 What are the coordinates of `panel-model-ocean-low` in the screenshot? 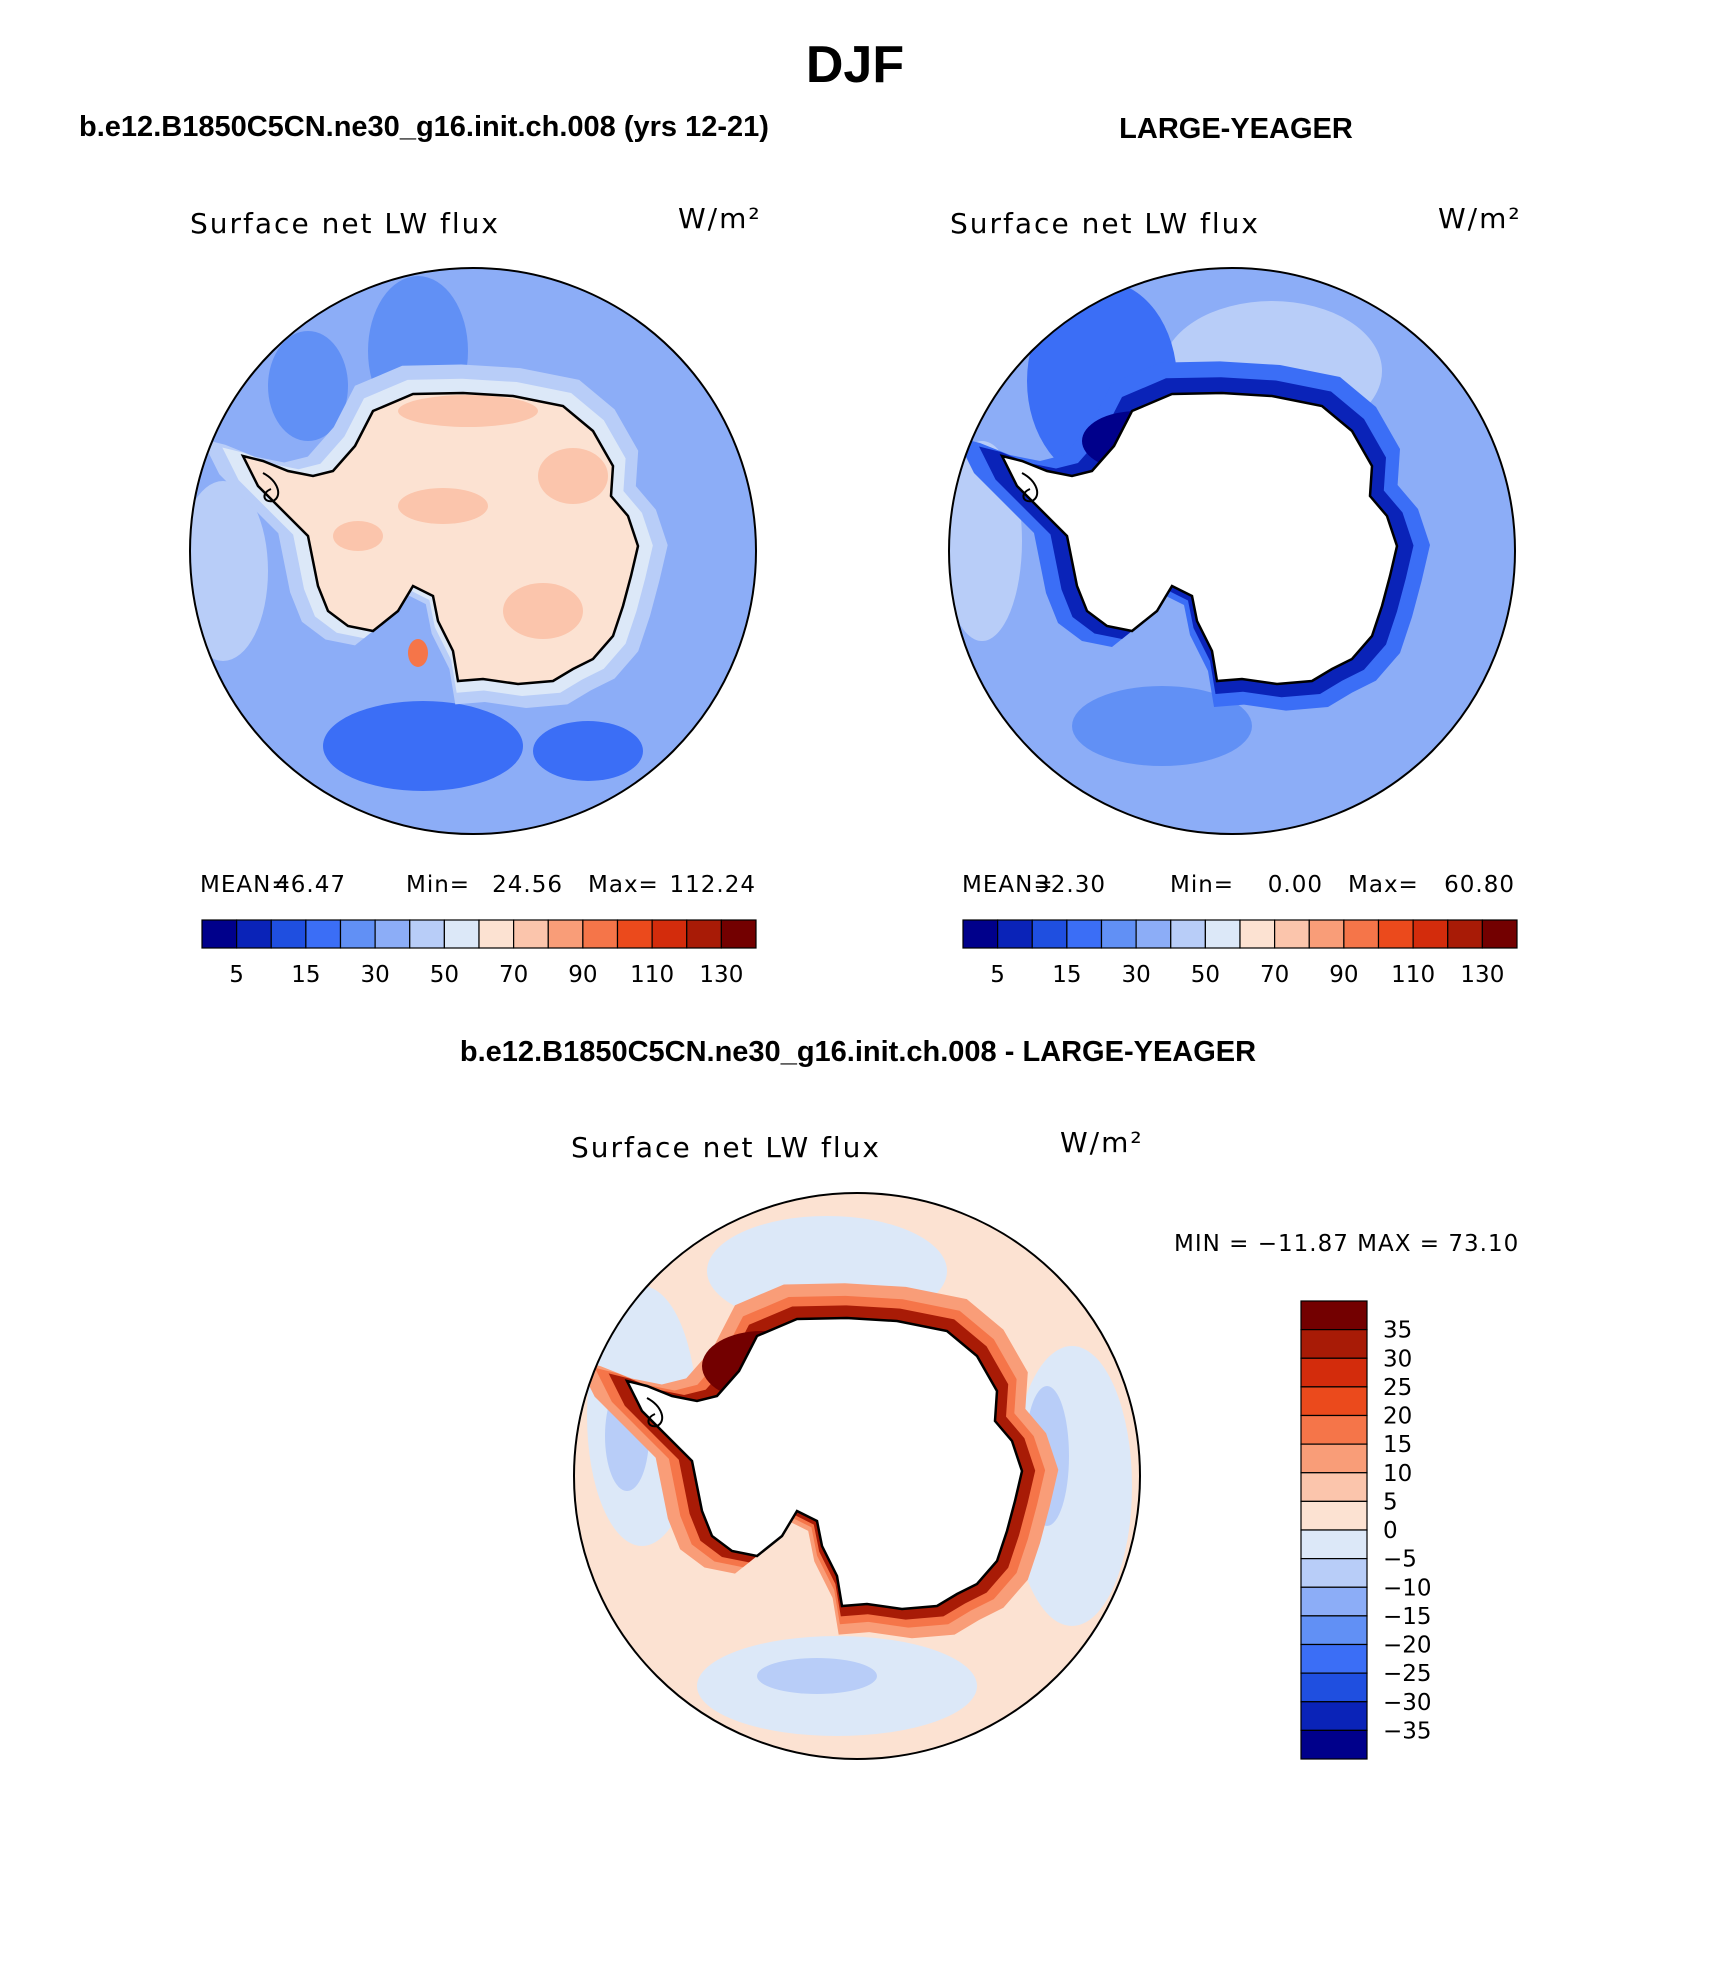 It's located at (588, 751).